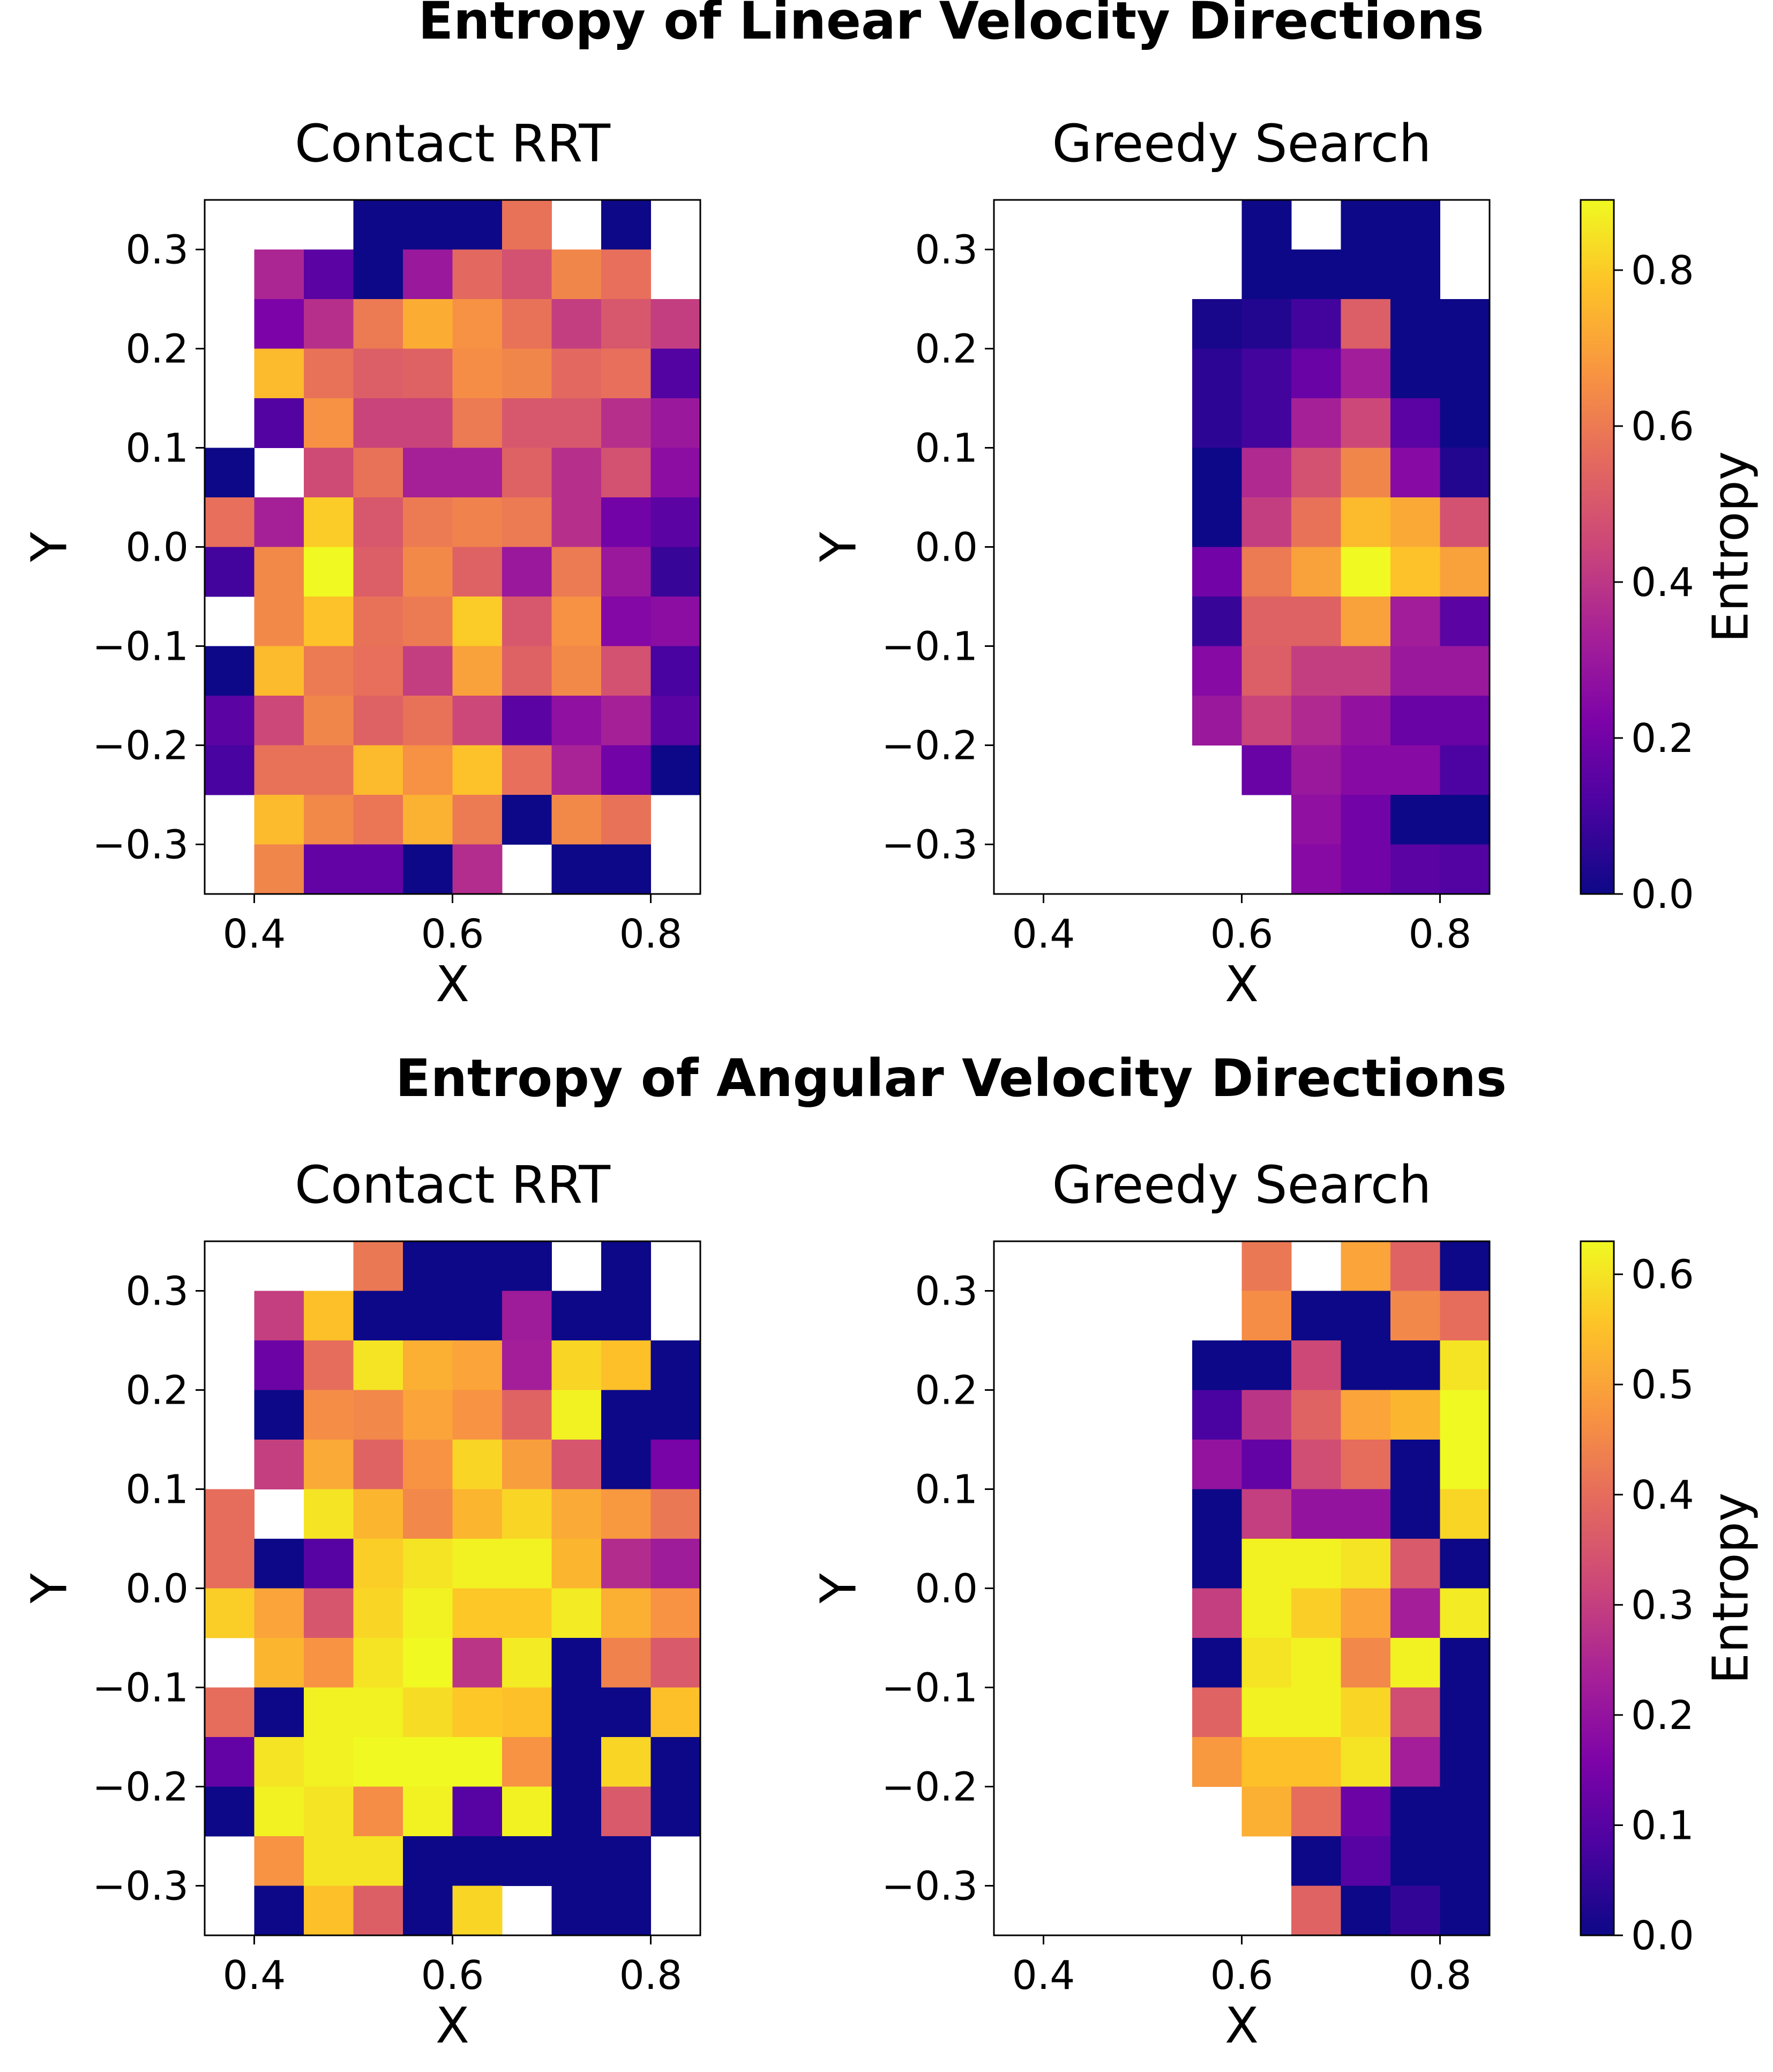 The width and height of the screenshot is (1773, 2072). Describe the element at coordinates (141, 1887) in the screenshot. I see `y-tick-label: −0.3` at that location.